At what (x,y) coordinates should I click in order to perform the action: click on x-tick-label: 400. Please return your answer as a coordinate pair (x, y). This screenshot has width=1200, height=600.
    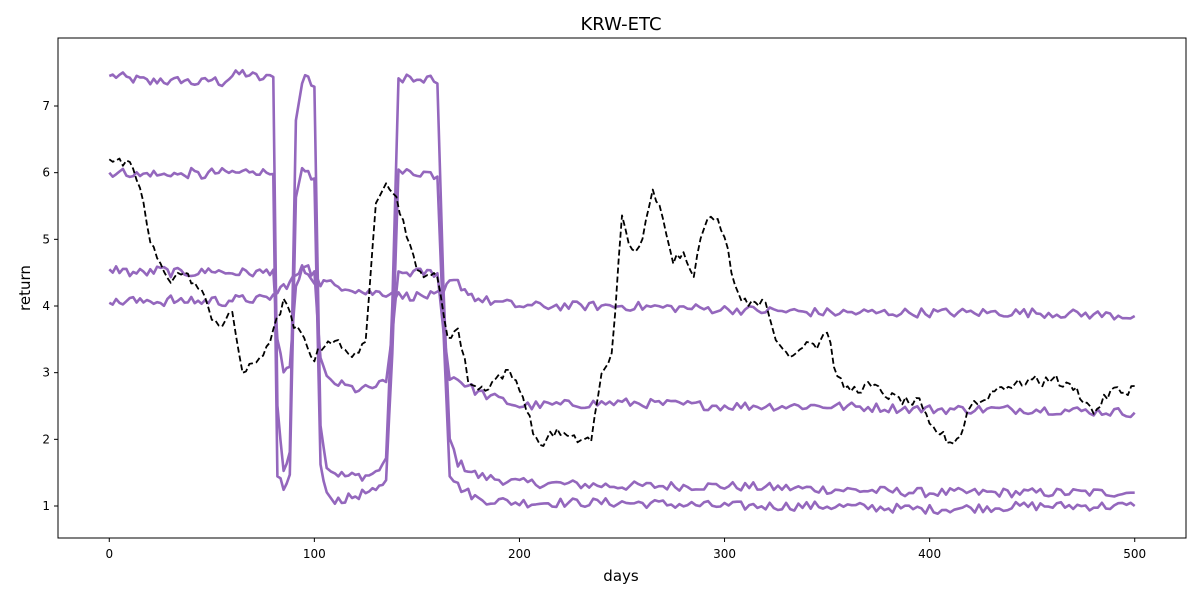
    Looking at the image, I should click on (929, 554).